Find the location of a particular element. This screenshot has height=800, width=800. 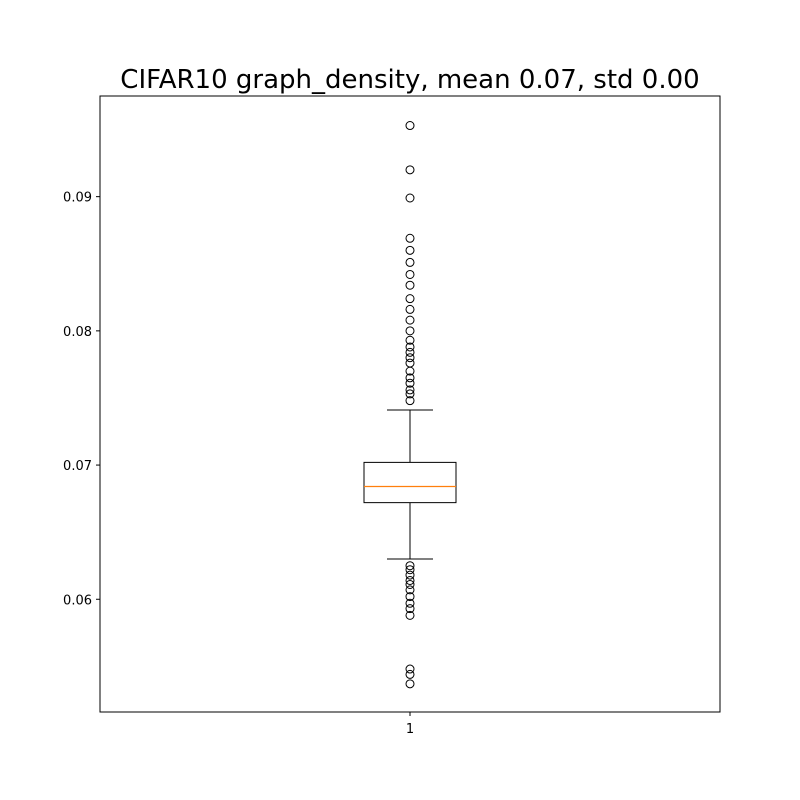

y-tick-label: 0.06 is located at coordinates (77, 600).